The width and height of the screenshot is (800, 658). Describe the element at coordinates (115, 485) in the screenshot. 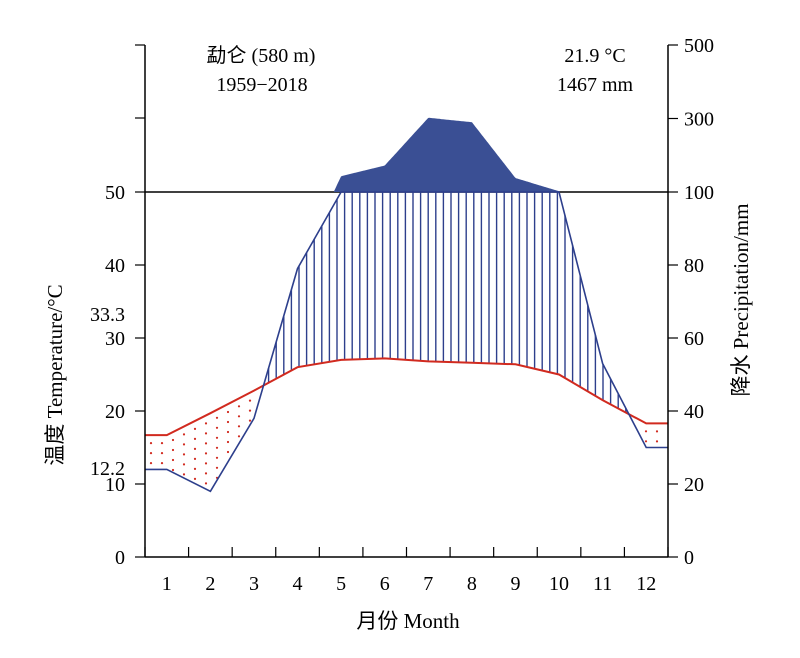

I see `left-tick-label-10: 10` at that location.